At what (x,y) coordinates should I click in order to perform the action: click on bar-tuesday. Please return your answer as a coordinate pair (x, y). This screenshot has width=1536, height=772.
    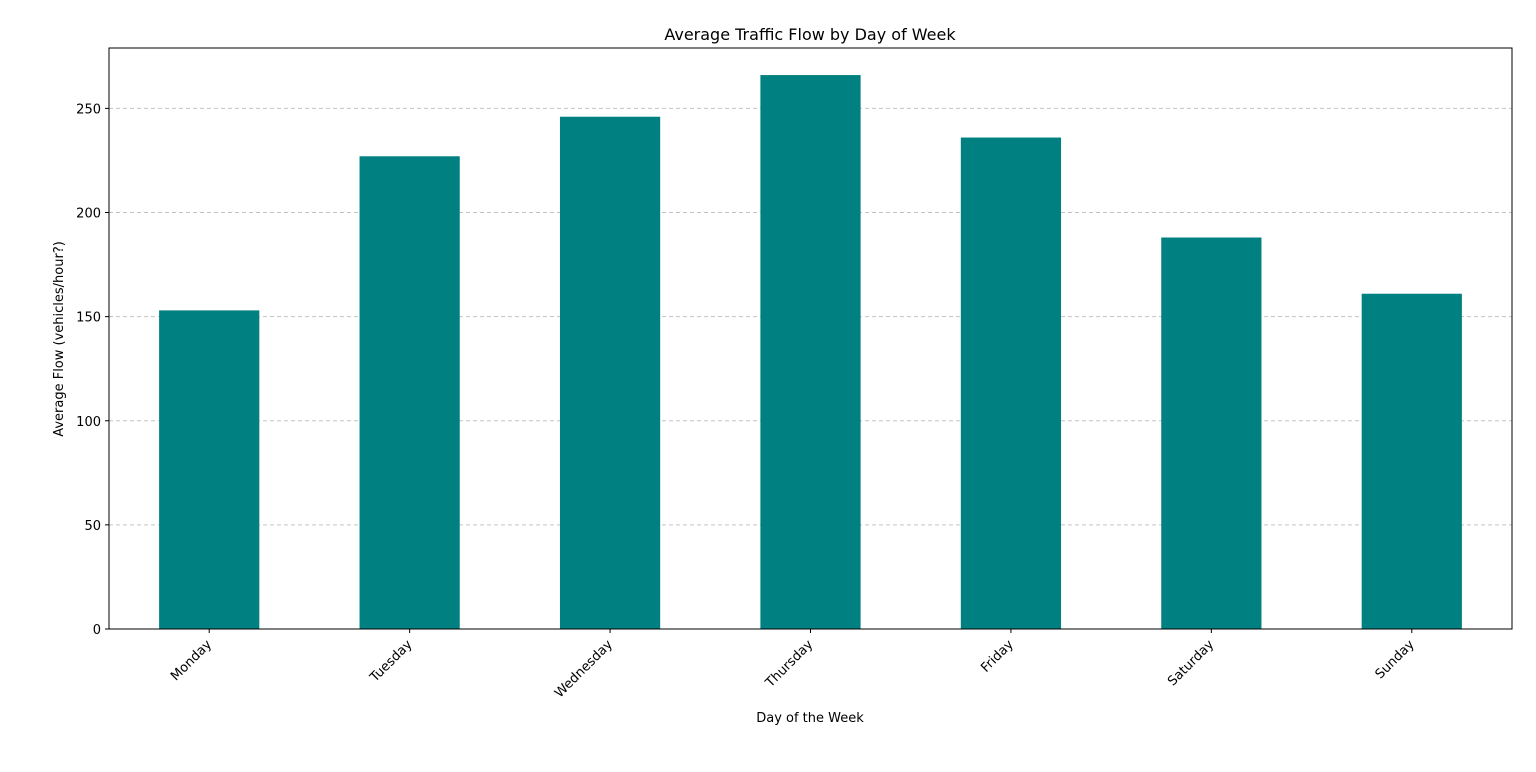
    Looking at the image, I should click on (409, 392).